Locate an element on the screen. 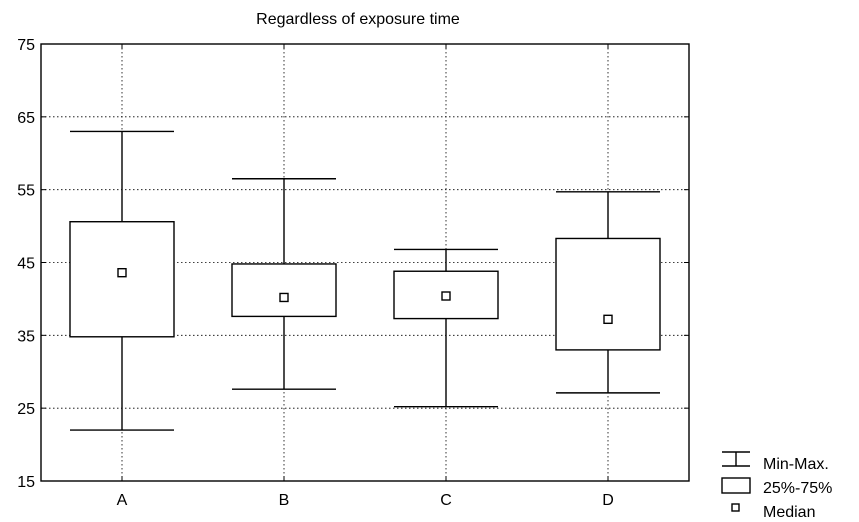 This screenshot has width=859, height=522. y-tick-label: 35 is located at coordinates (26, 336).